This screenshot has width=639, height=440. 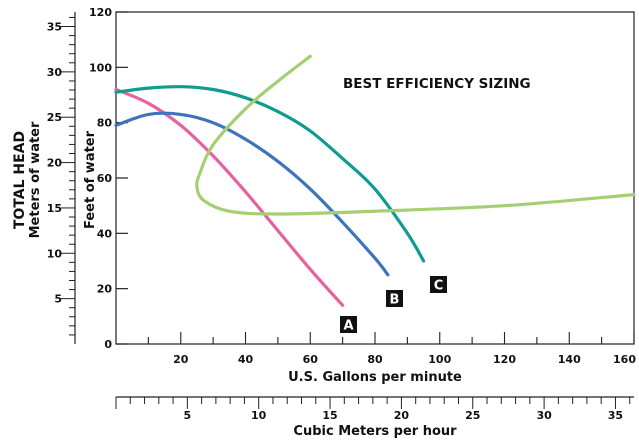 I want to click on cubic-meters-axis-ticks: 5 10 15 20 25 30 35, so click(x=373, y=409).